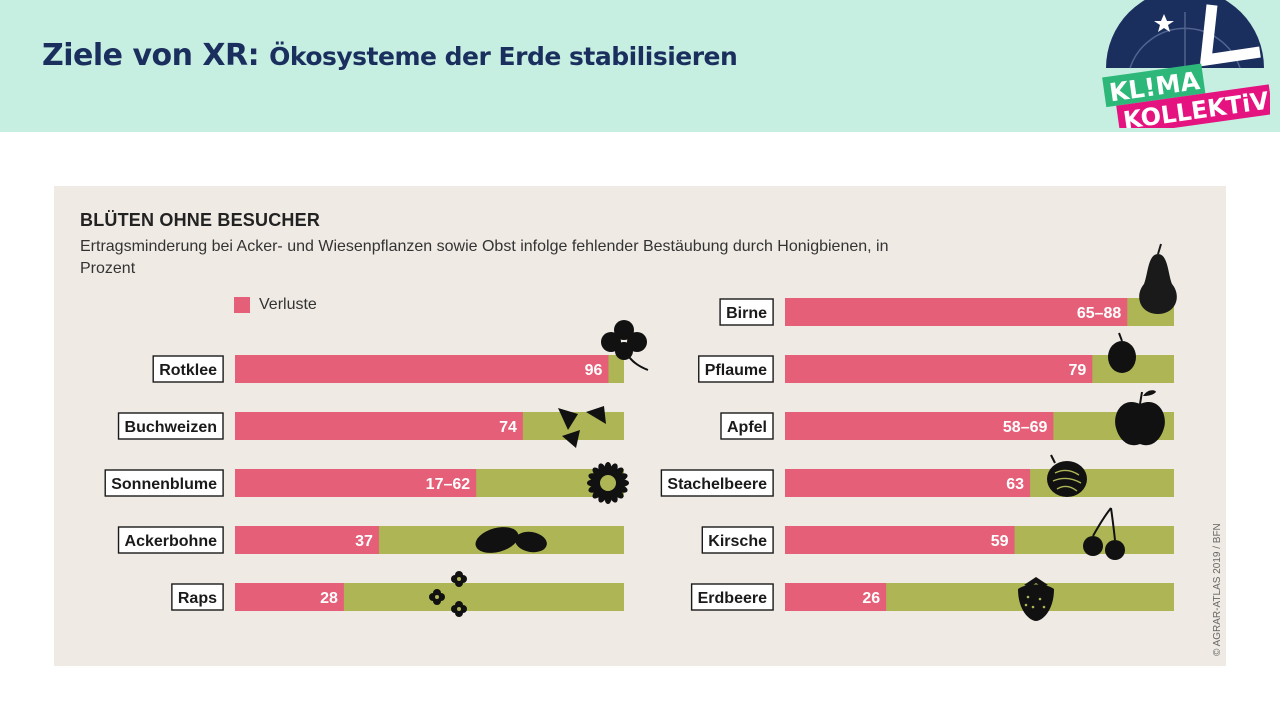 This screenshot has height=720, width=1280. I want to click on category-box-apfel, so click(747, 426).